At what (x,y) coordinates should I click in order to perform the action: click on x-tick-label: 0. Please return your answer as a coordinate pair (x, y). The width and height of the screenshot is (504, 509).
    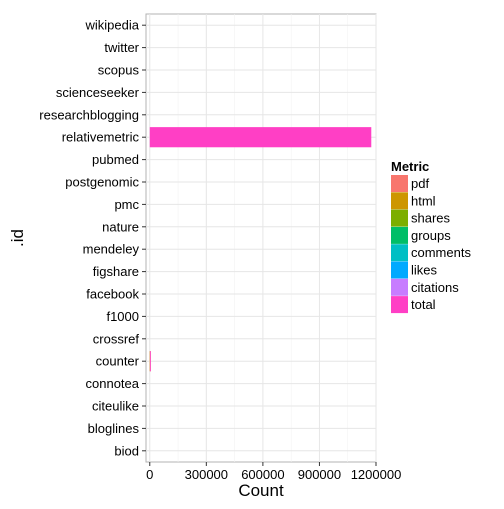
    Looking at the image, I should click on (149, 474).